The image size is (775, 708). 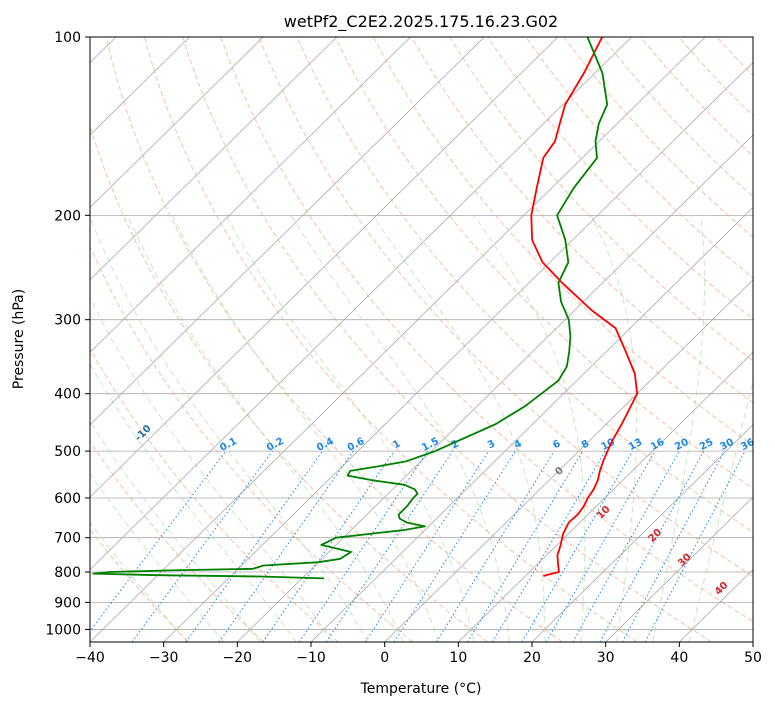 What do you see at coordinates (418, 654) in the screenshot?
I see `x-axis: −40 −30 −20 −10 0 10 20 30 40 50` at bounding box center [418, 654].